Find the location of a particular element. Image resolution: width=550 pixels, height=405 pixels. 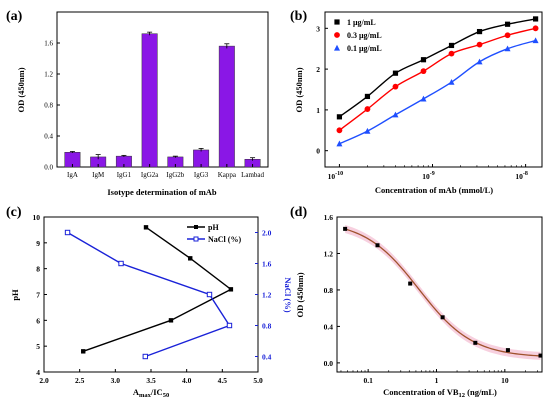

panel-c-ytick-label: 4 is located at coordinates (38, 372).